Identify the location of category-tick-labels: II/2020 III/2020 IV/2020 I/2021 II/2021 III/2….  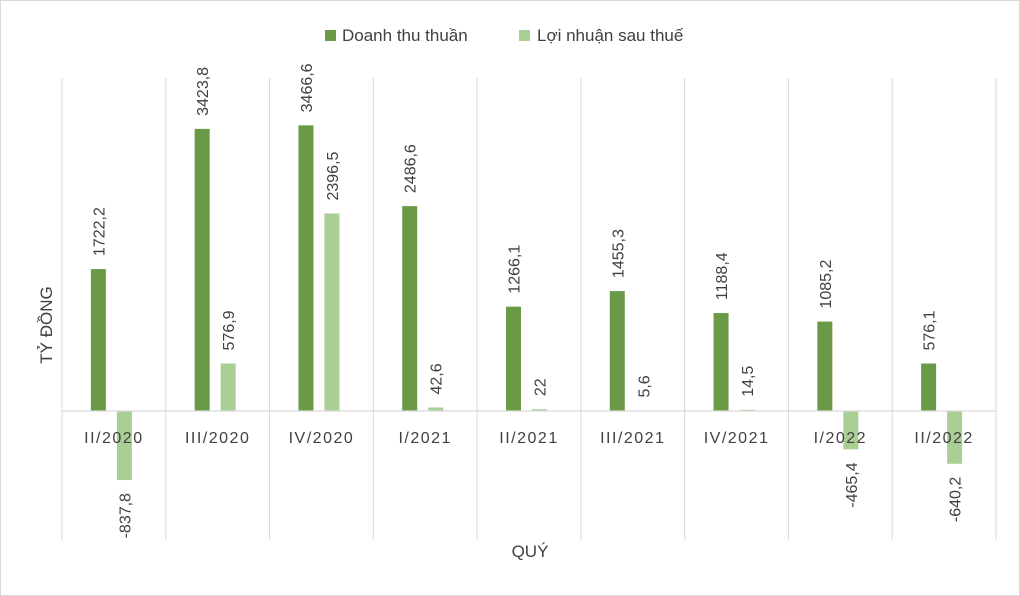
(528, 438).